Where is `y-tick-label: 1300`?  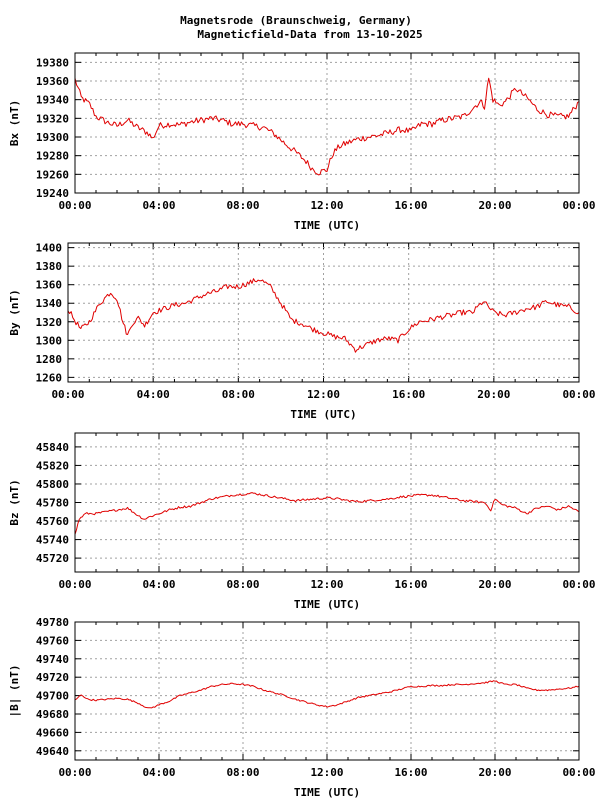
y-tick-label: 1300 is located at coordinates (49, 340).